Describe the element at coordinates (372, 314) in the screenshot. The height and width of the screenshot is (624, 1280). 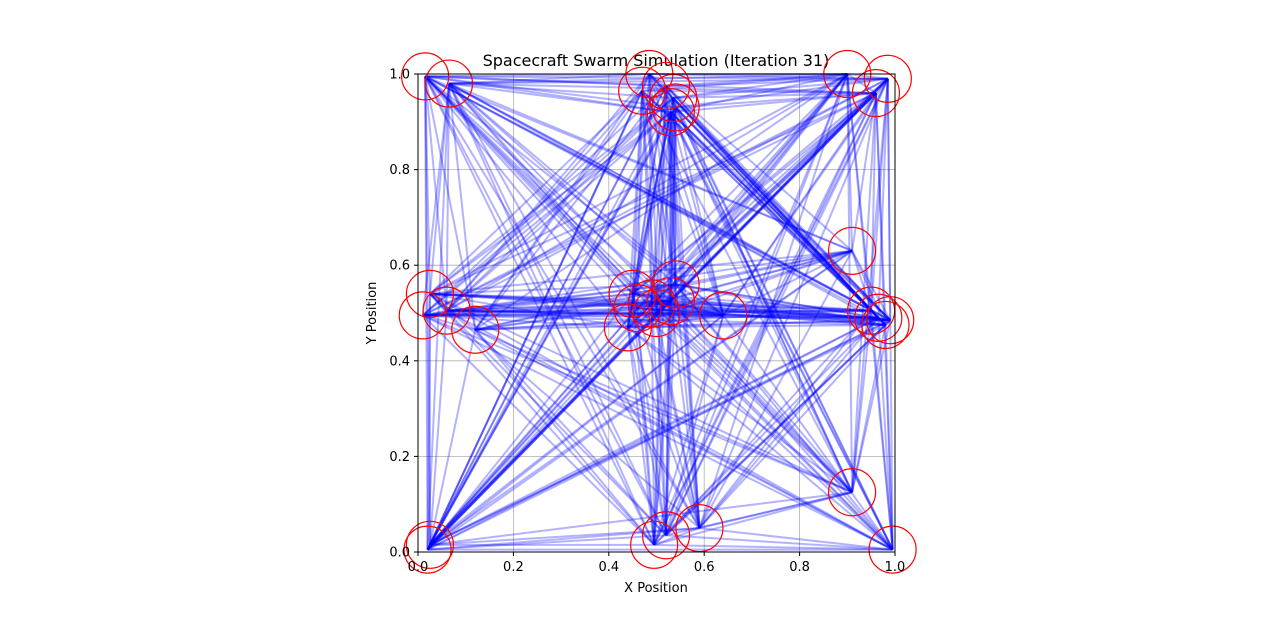
I see `y-axis-label: Y Position` at that location.